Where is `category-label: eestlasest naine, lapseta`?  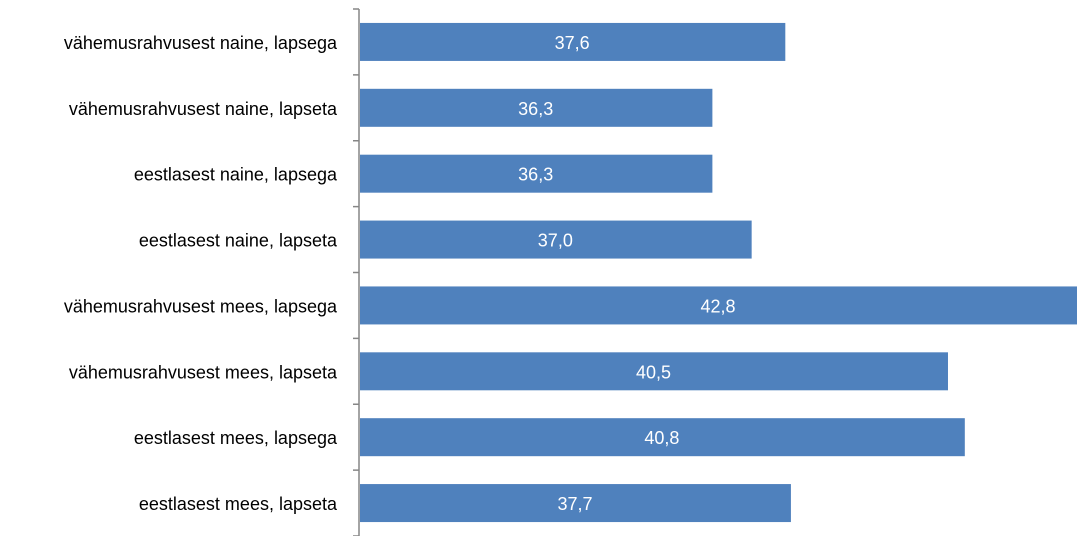
category-label: eestlasest naine, lapseta is located at coordinates (238, 241).